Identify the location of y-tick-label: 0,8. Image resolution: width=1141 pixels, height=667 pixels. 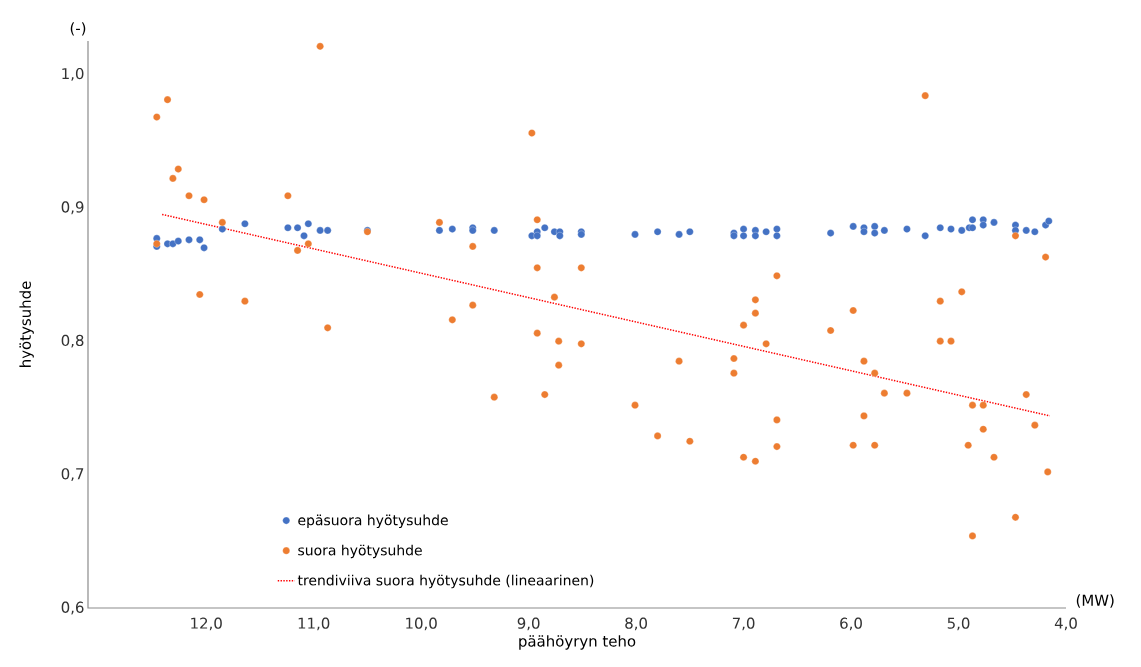
(72, 341).